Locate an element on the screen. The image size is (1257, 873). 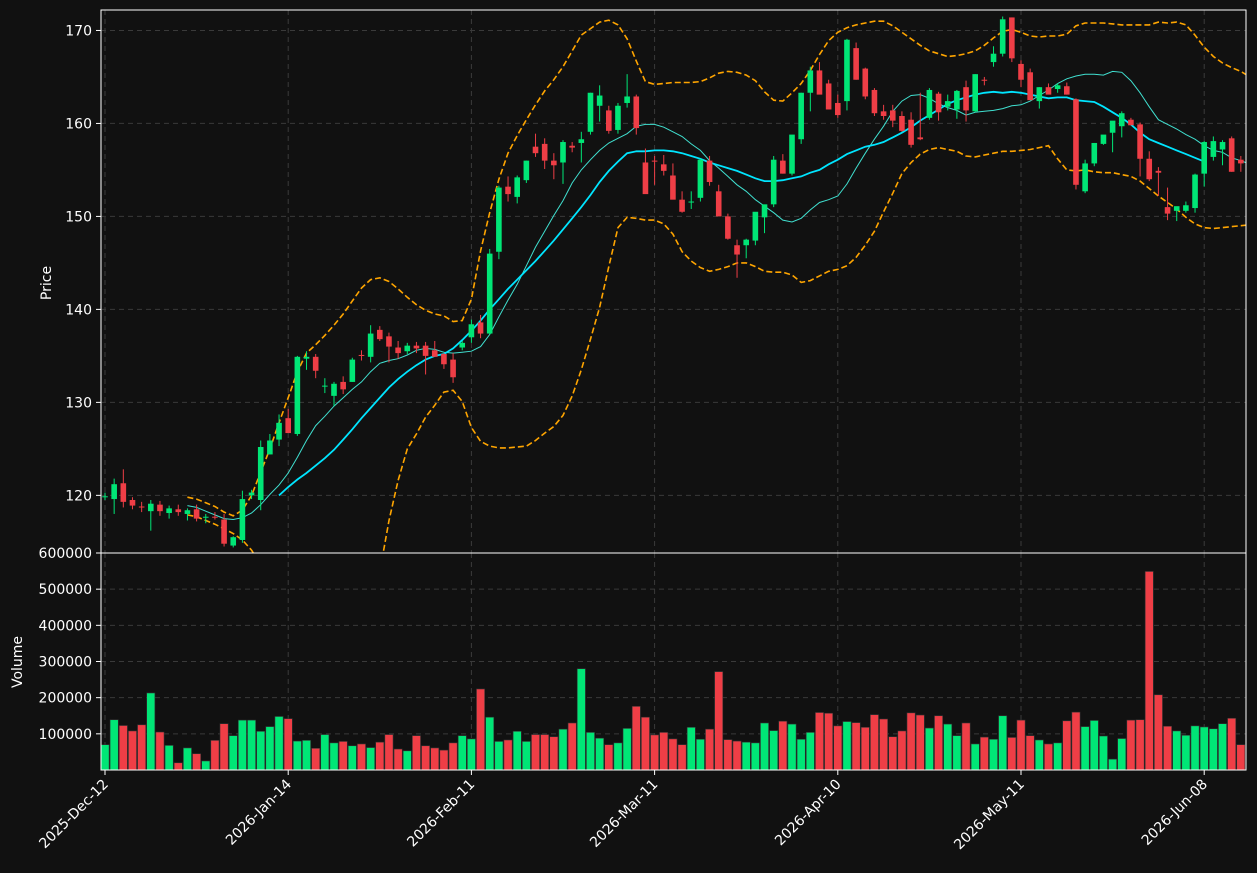
price-tick-label: 140 is located at coordinates (78, 310).